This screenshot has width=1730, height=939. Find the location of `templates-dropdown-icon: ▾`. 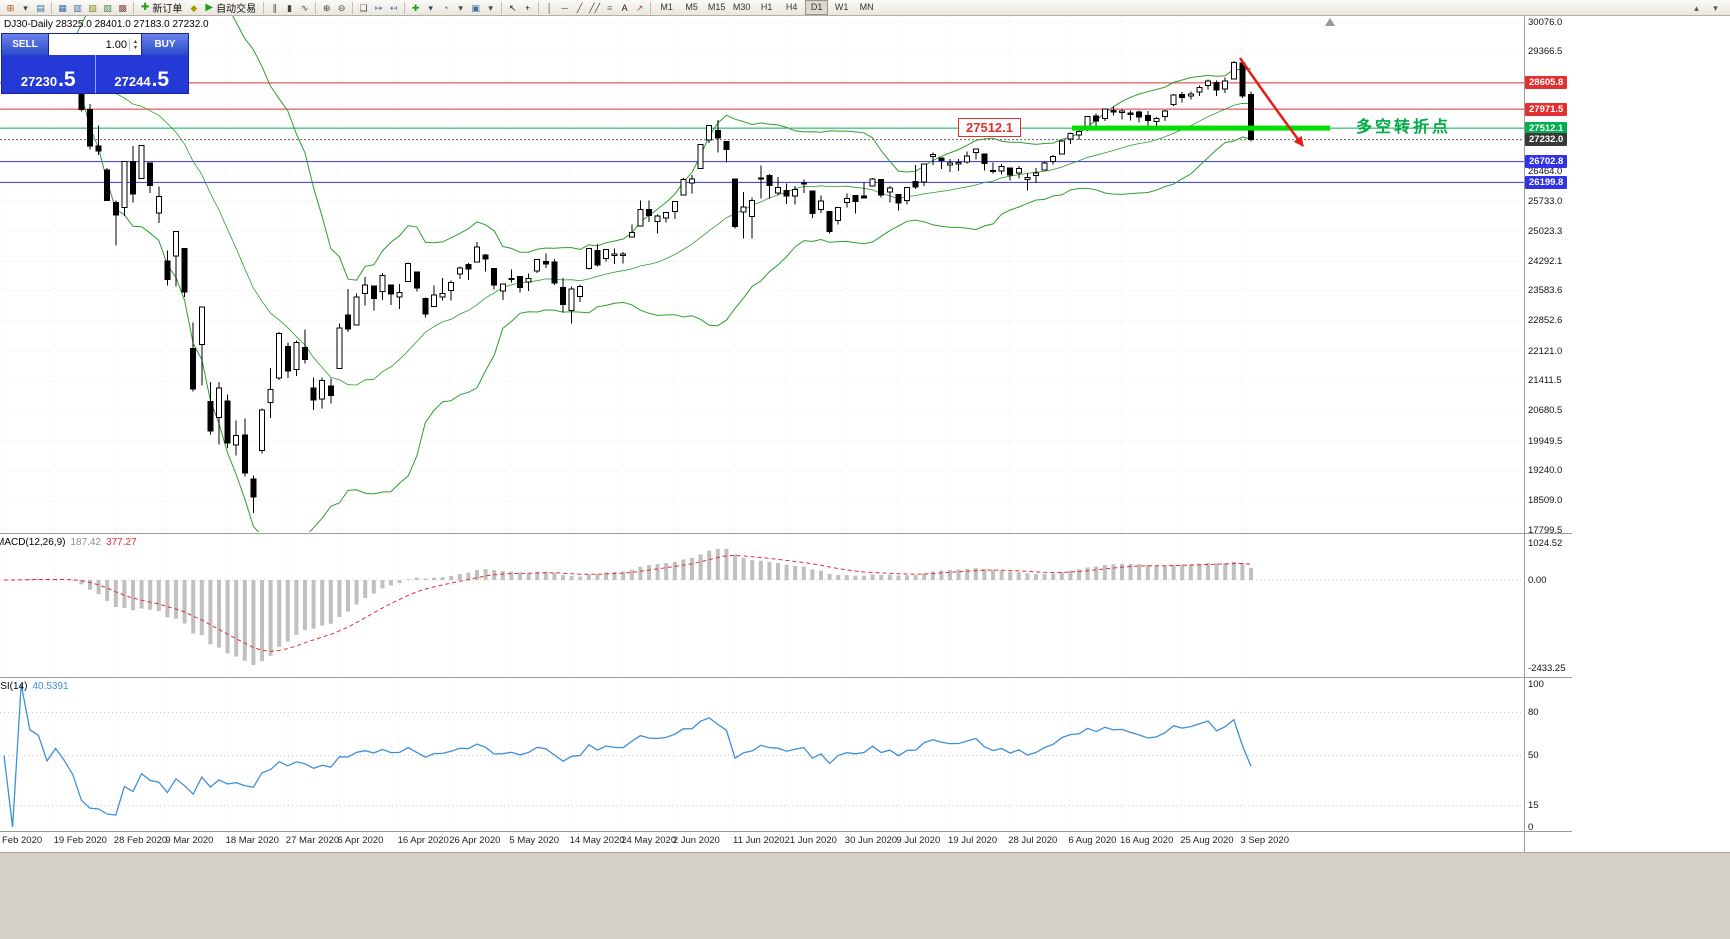

templates-dropdown-icon: ▾ is located at coordinates (490, 8).